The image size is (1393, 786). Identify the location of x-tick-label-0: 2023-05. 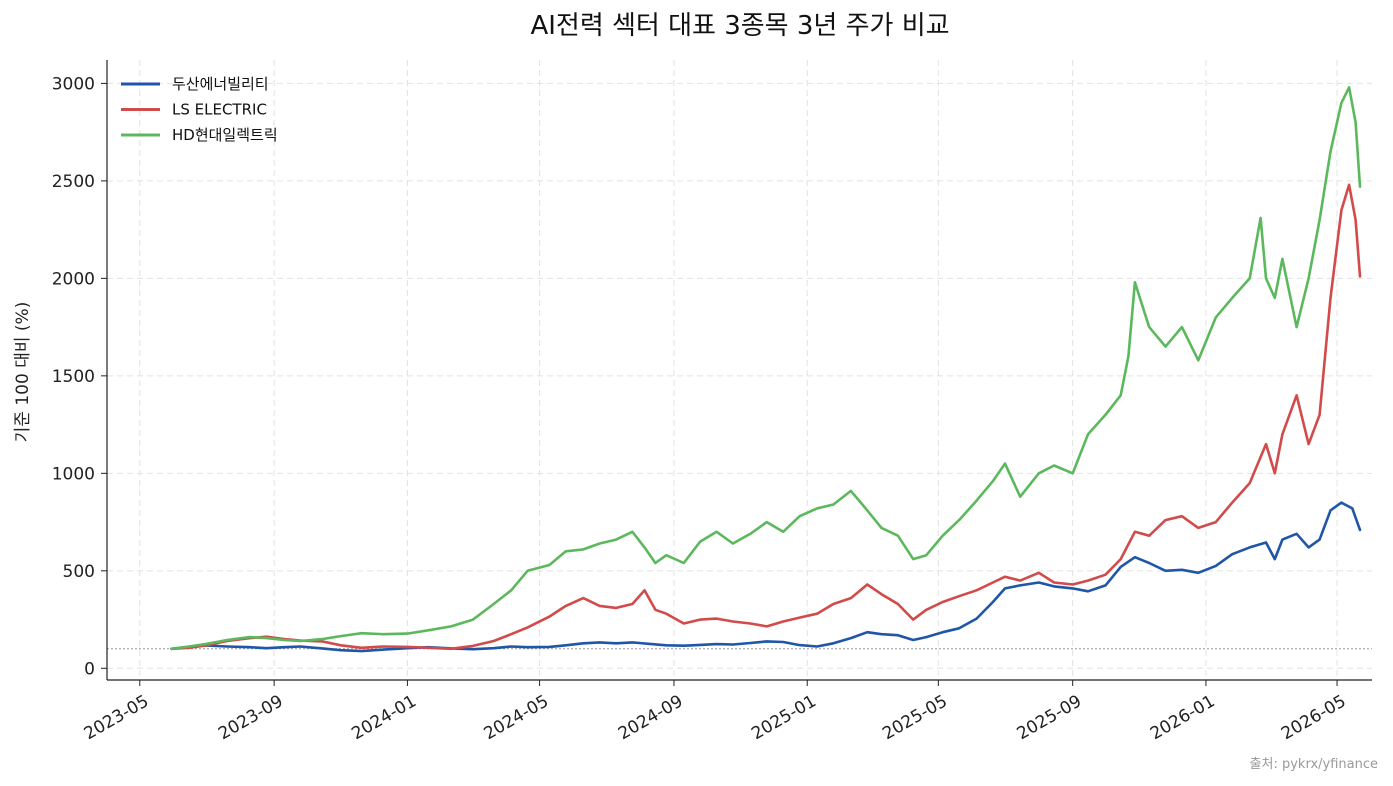
(117, 717).